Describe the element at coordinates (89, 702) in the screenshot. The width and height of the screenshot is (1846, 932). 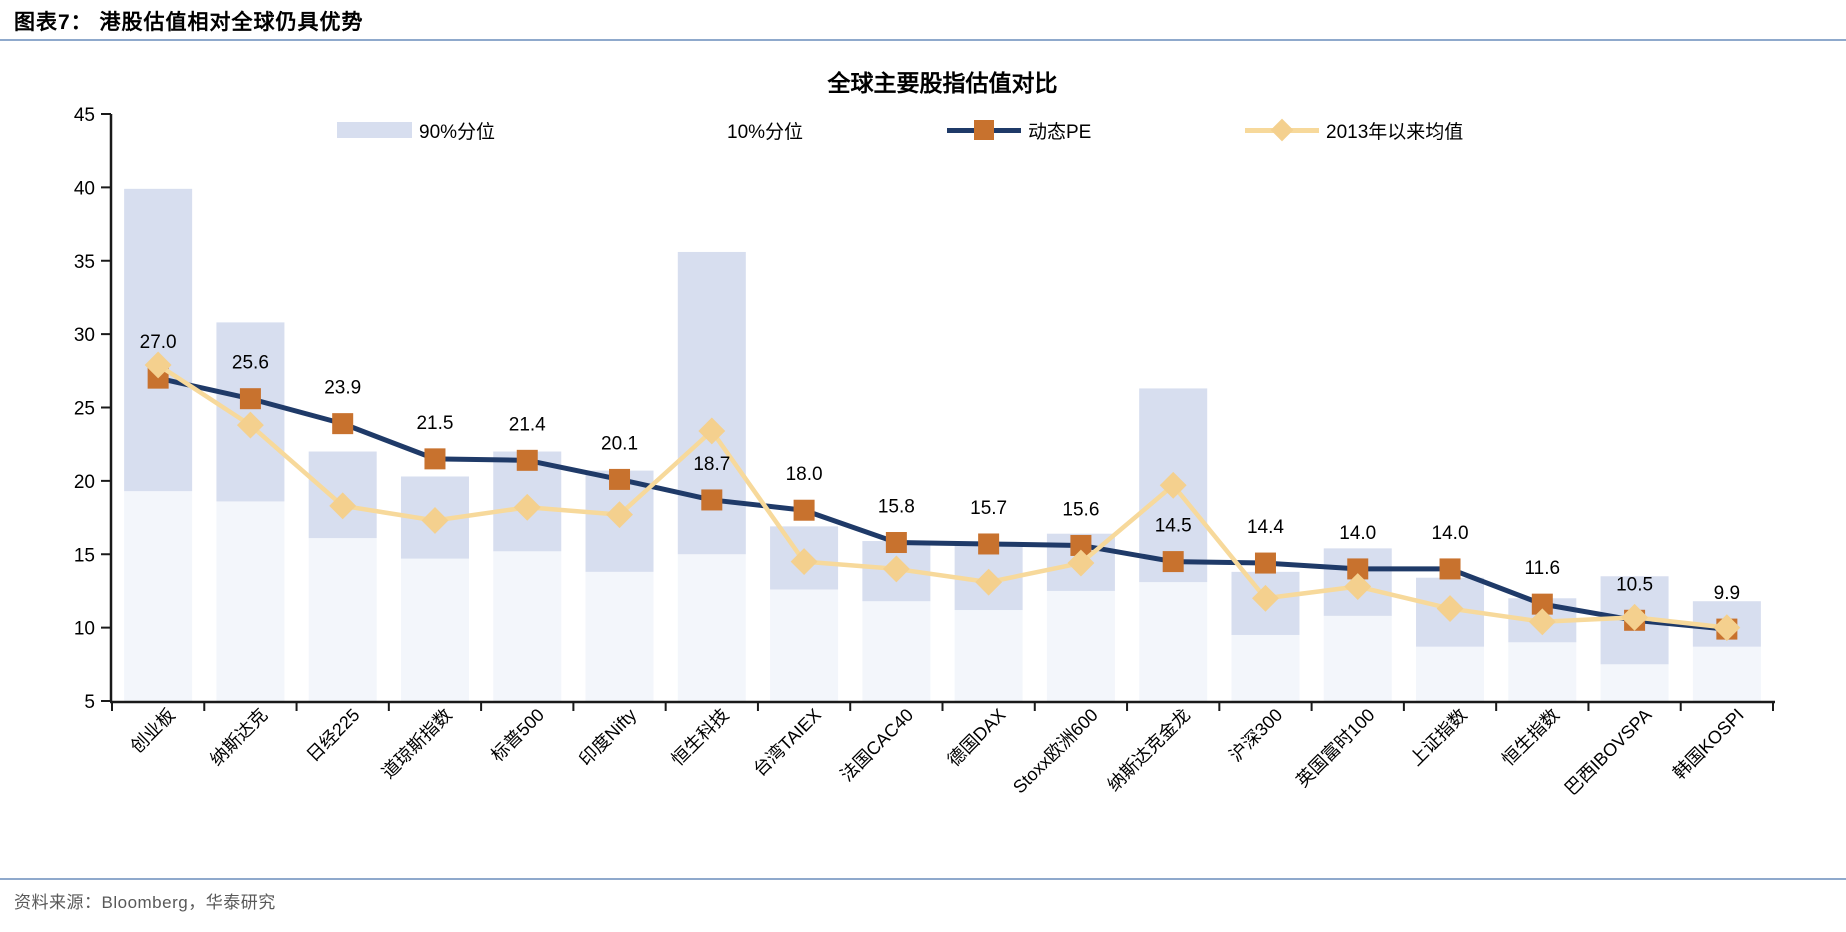
I see `y-tick-label: 5` at that location.